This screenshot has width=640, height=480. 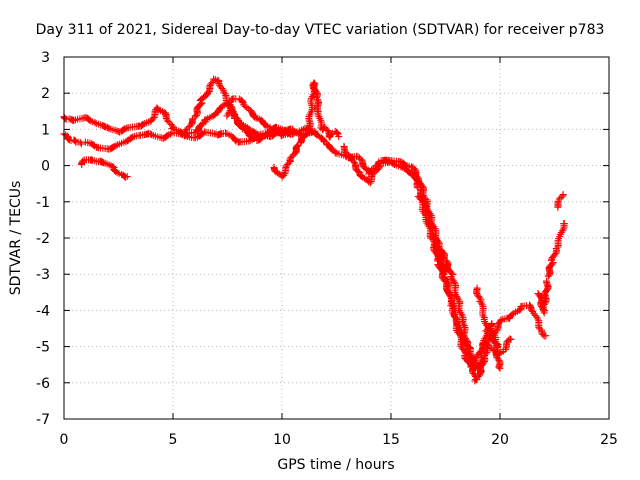 What do you see at coordinates (306, 130) in the screenshot?
I see `series-track-g` at bounding box center [306, 130].